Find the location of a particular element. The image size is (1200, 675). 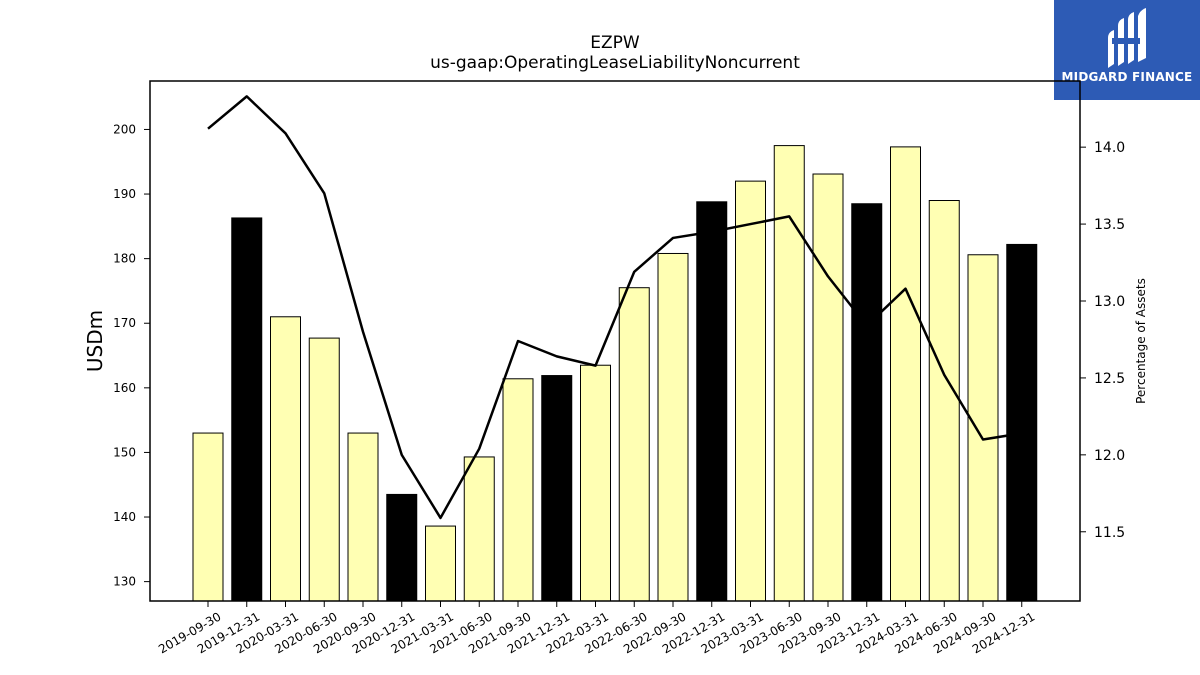

y-tick-label-left: 160 is located at coordinates (124, 388).